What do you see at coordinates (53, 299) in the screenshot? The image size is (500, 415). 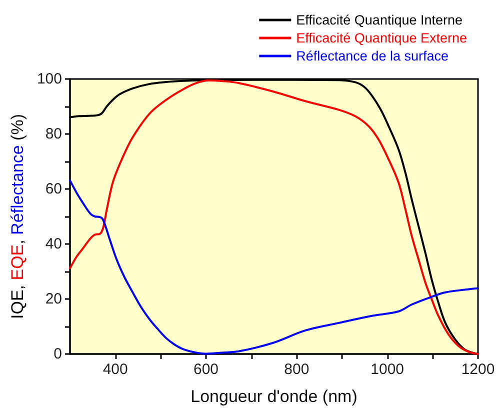 I see `y-tick-label: 20` at bounding box center [53, 299].